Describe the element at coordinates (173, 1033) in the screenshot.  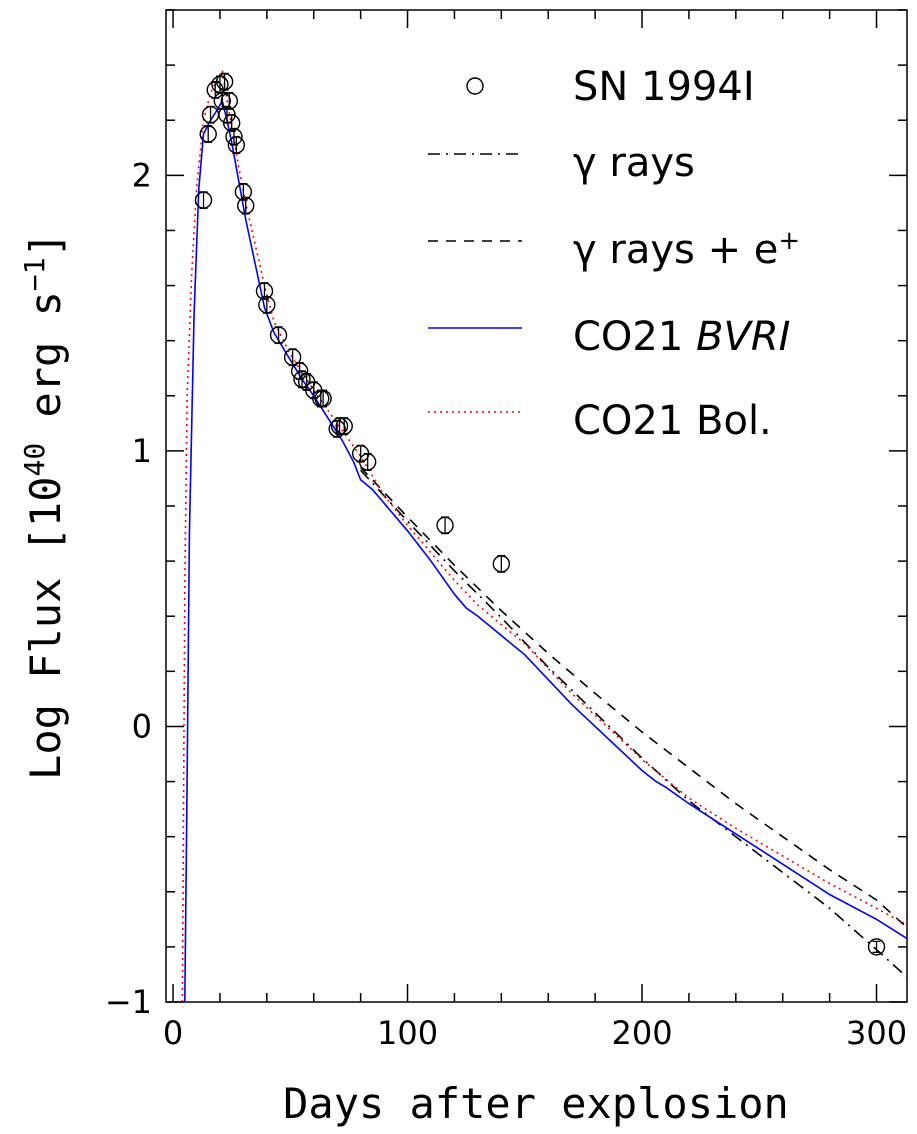
I see `x-tick-label: 0` at that location.